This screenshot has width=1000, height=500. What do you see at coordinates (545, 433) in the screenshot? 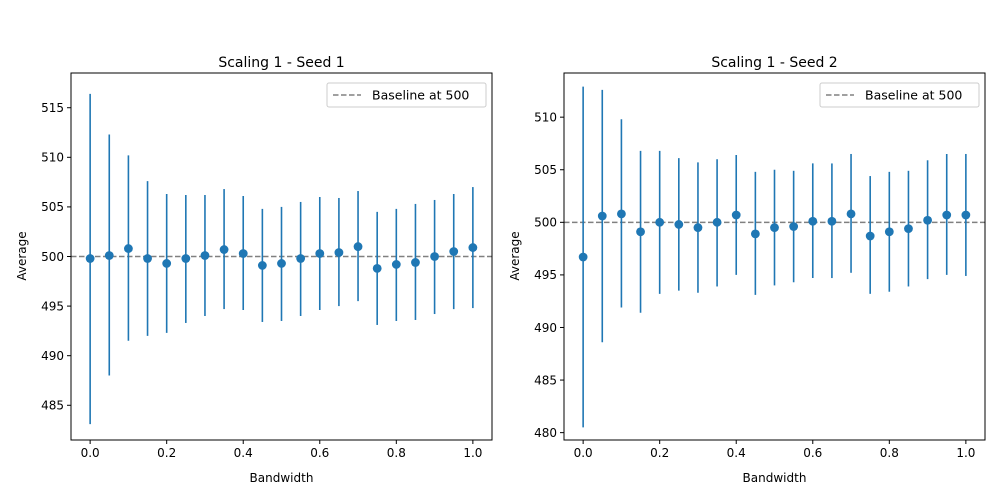
I see `y-tick-label: 480` at bounding box center [545, 433].